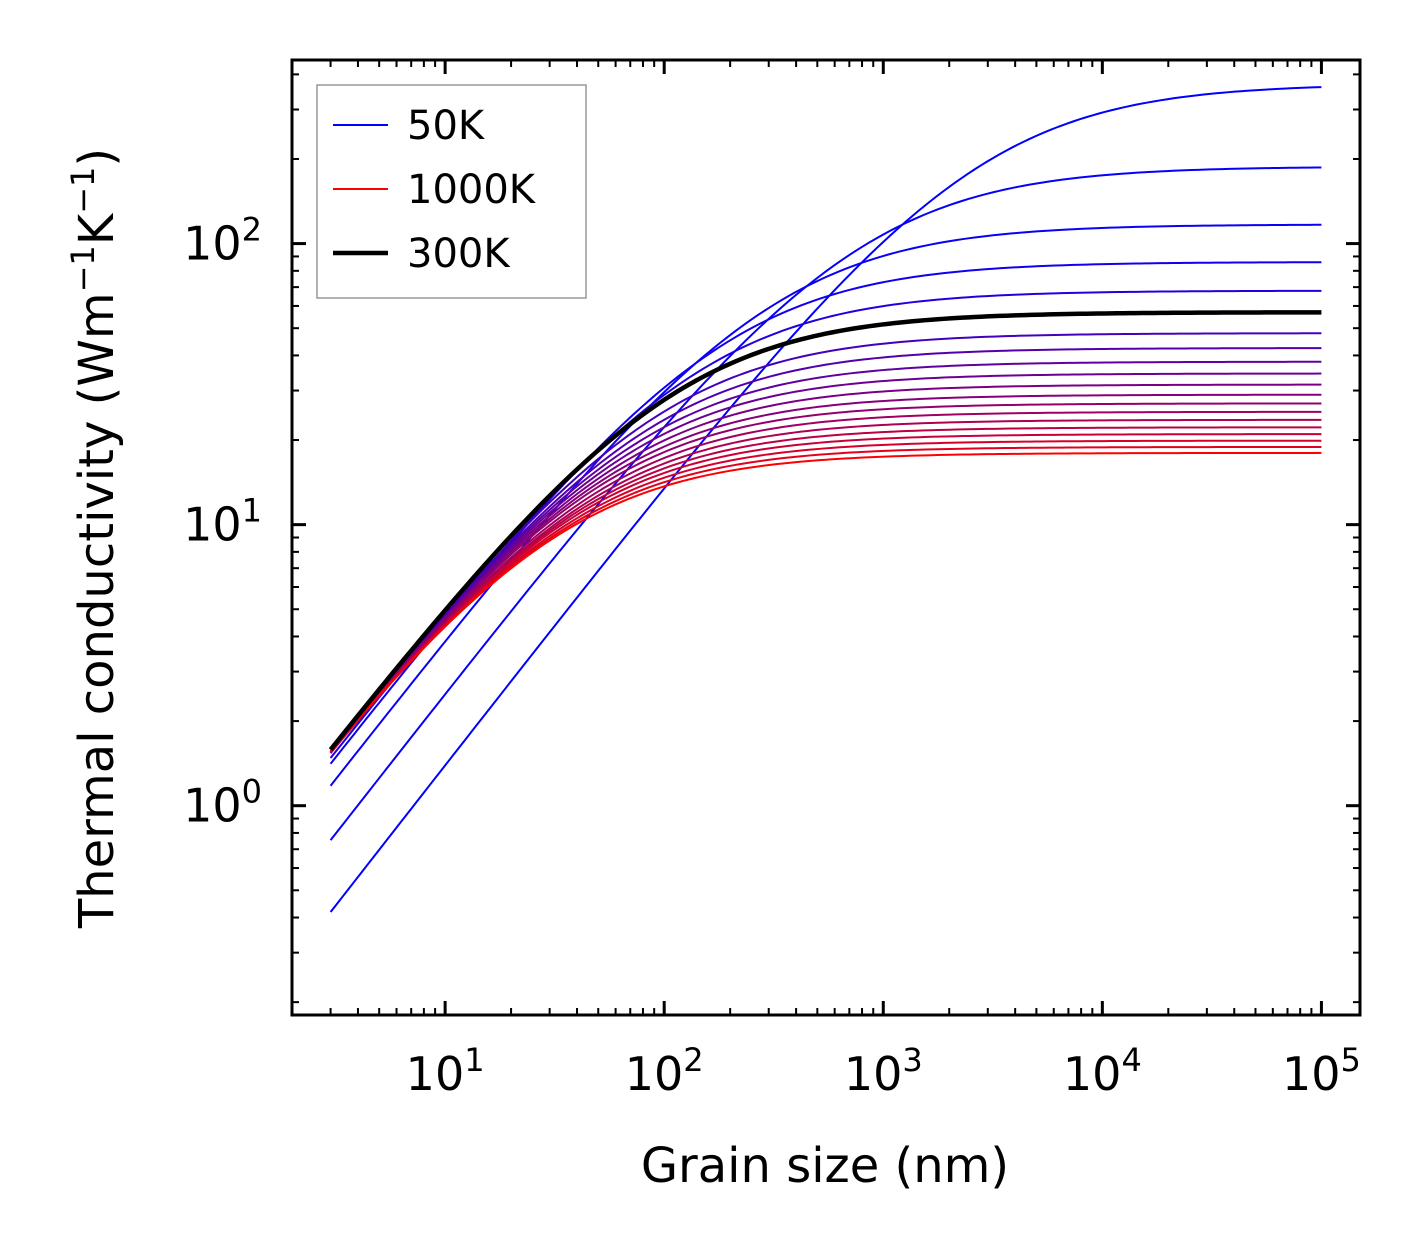  What do you see at coordinates (445, 1071) in the screenshot?
I see `x-tick-label: 10¹` at bounding box center [445, 1071].